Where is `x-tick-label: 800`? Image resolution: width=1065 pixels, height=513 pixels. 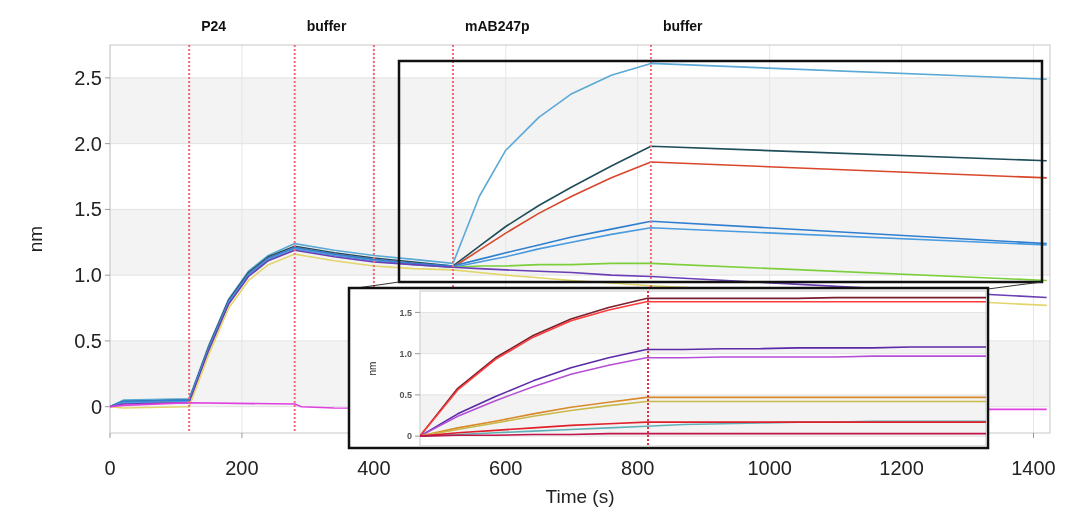
x-tick-label: 800 is located at coordinates (638, 468).